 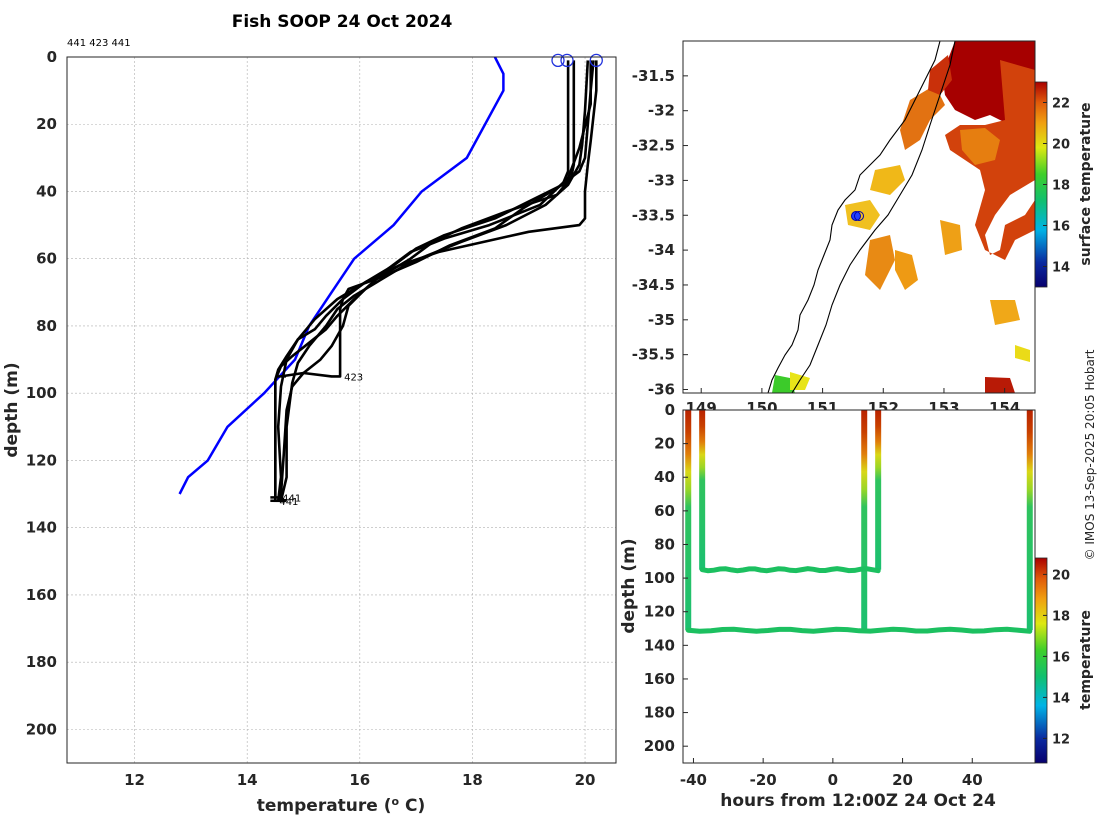 I want to click on shelf-contour, so click(x=873, y=217).